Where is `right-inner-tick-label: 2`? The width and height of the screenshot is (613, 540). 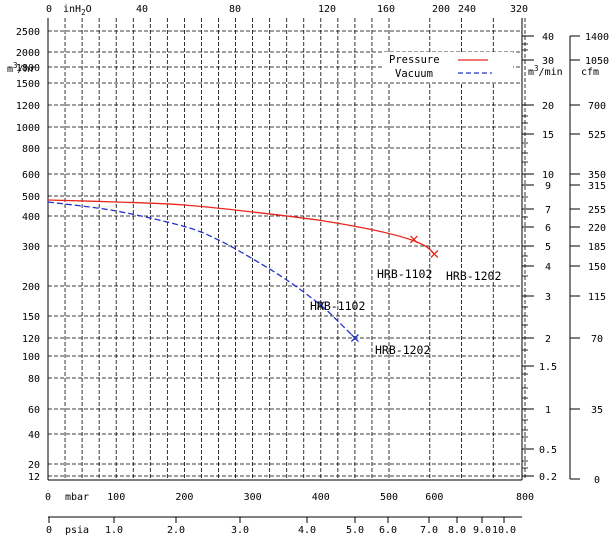 right-inner-tick-label: 2 is located at coordinates (548, 339).